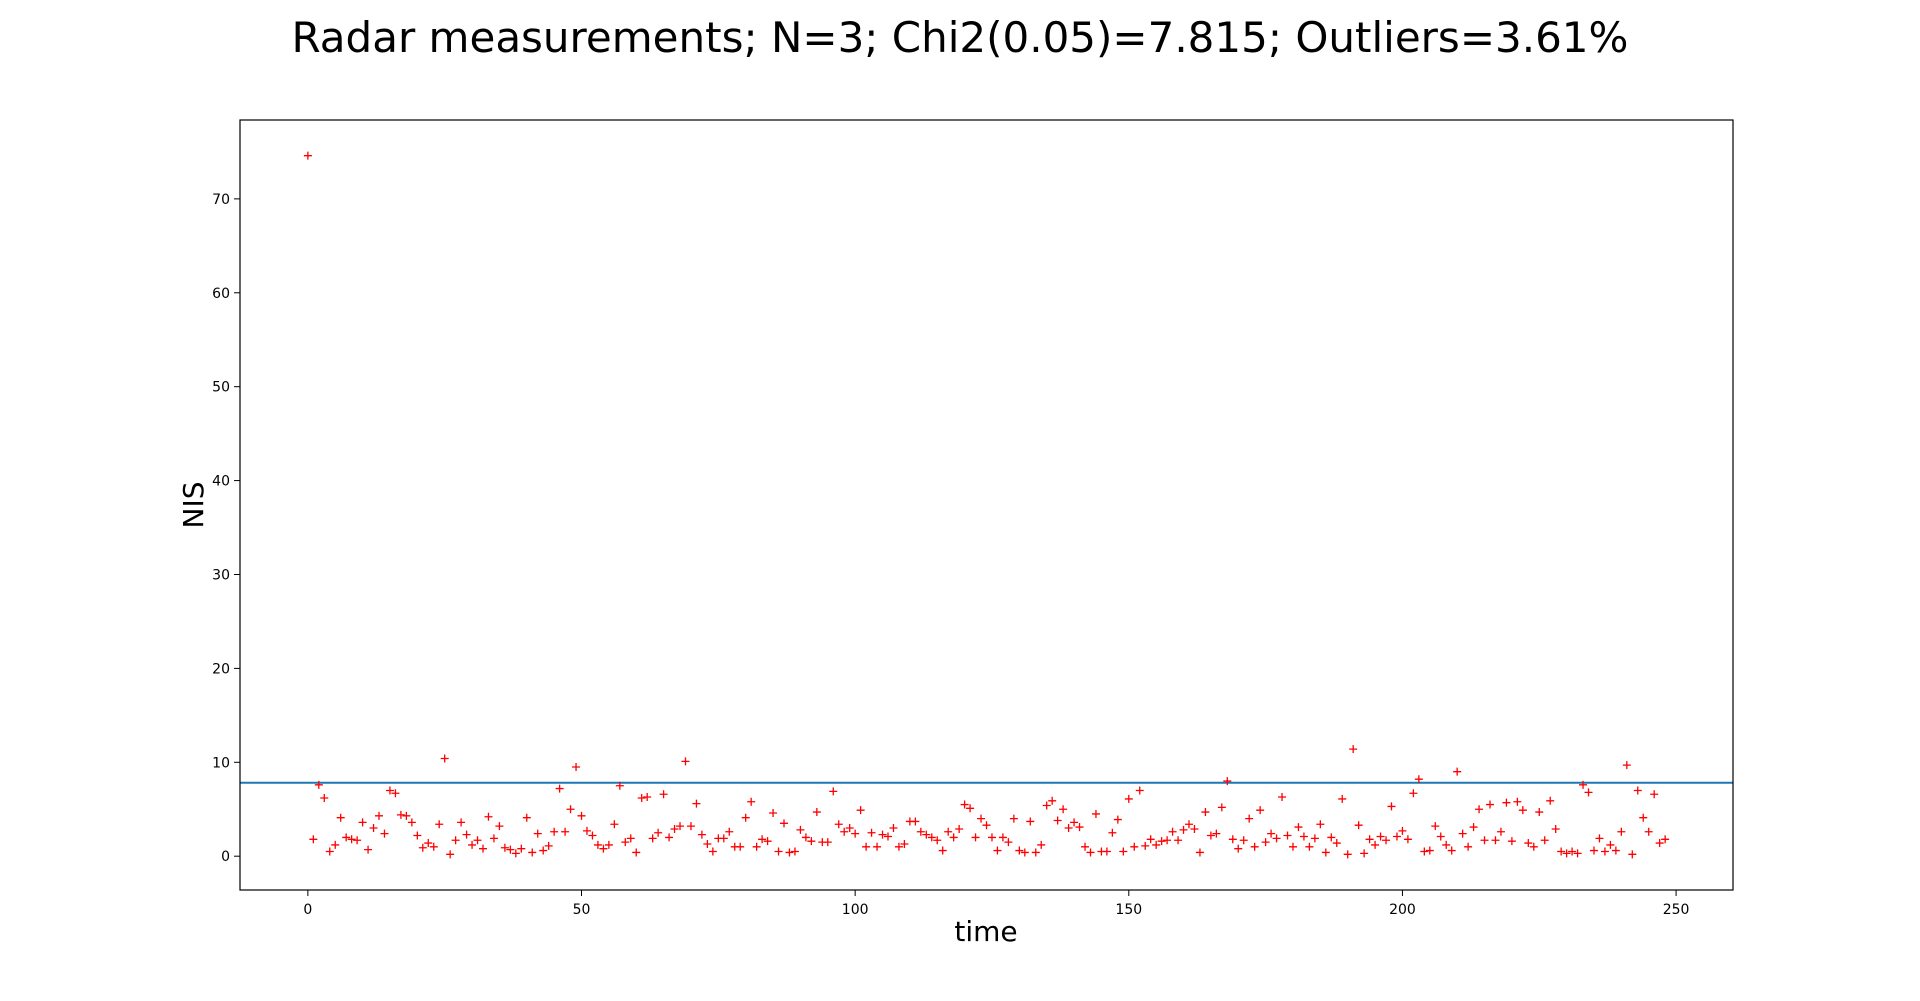 Image resolution: width=1920 pixels, height=1001 pixels. I want to click on x-tick-label: 100, so click(855, 910).